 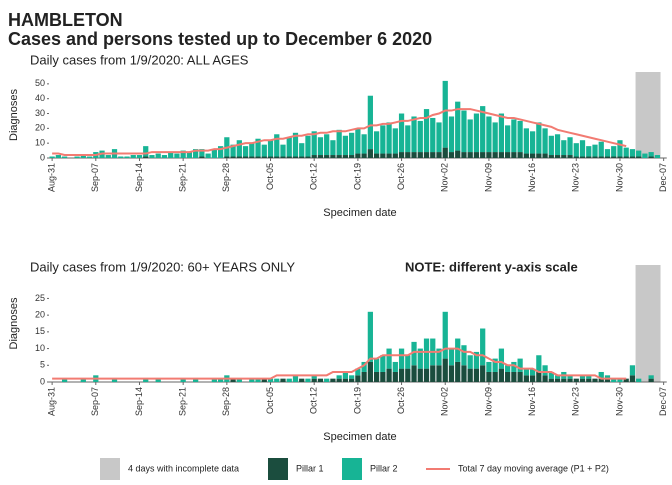 I want to click on y-tick-label: 20, so click(x=40, y=128).